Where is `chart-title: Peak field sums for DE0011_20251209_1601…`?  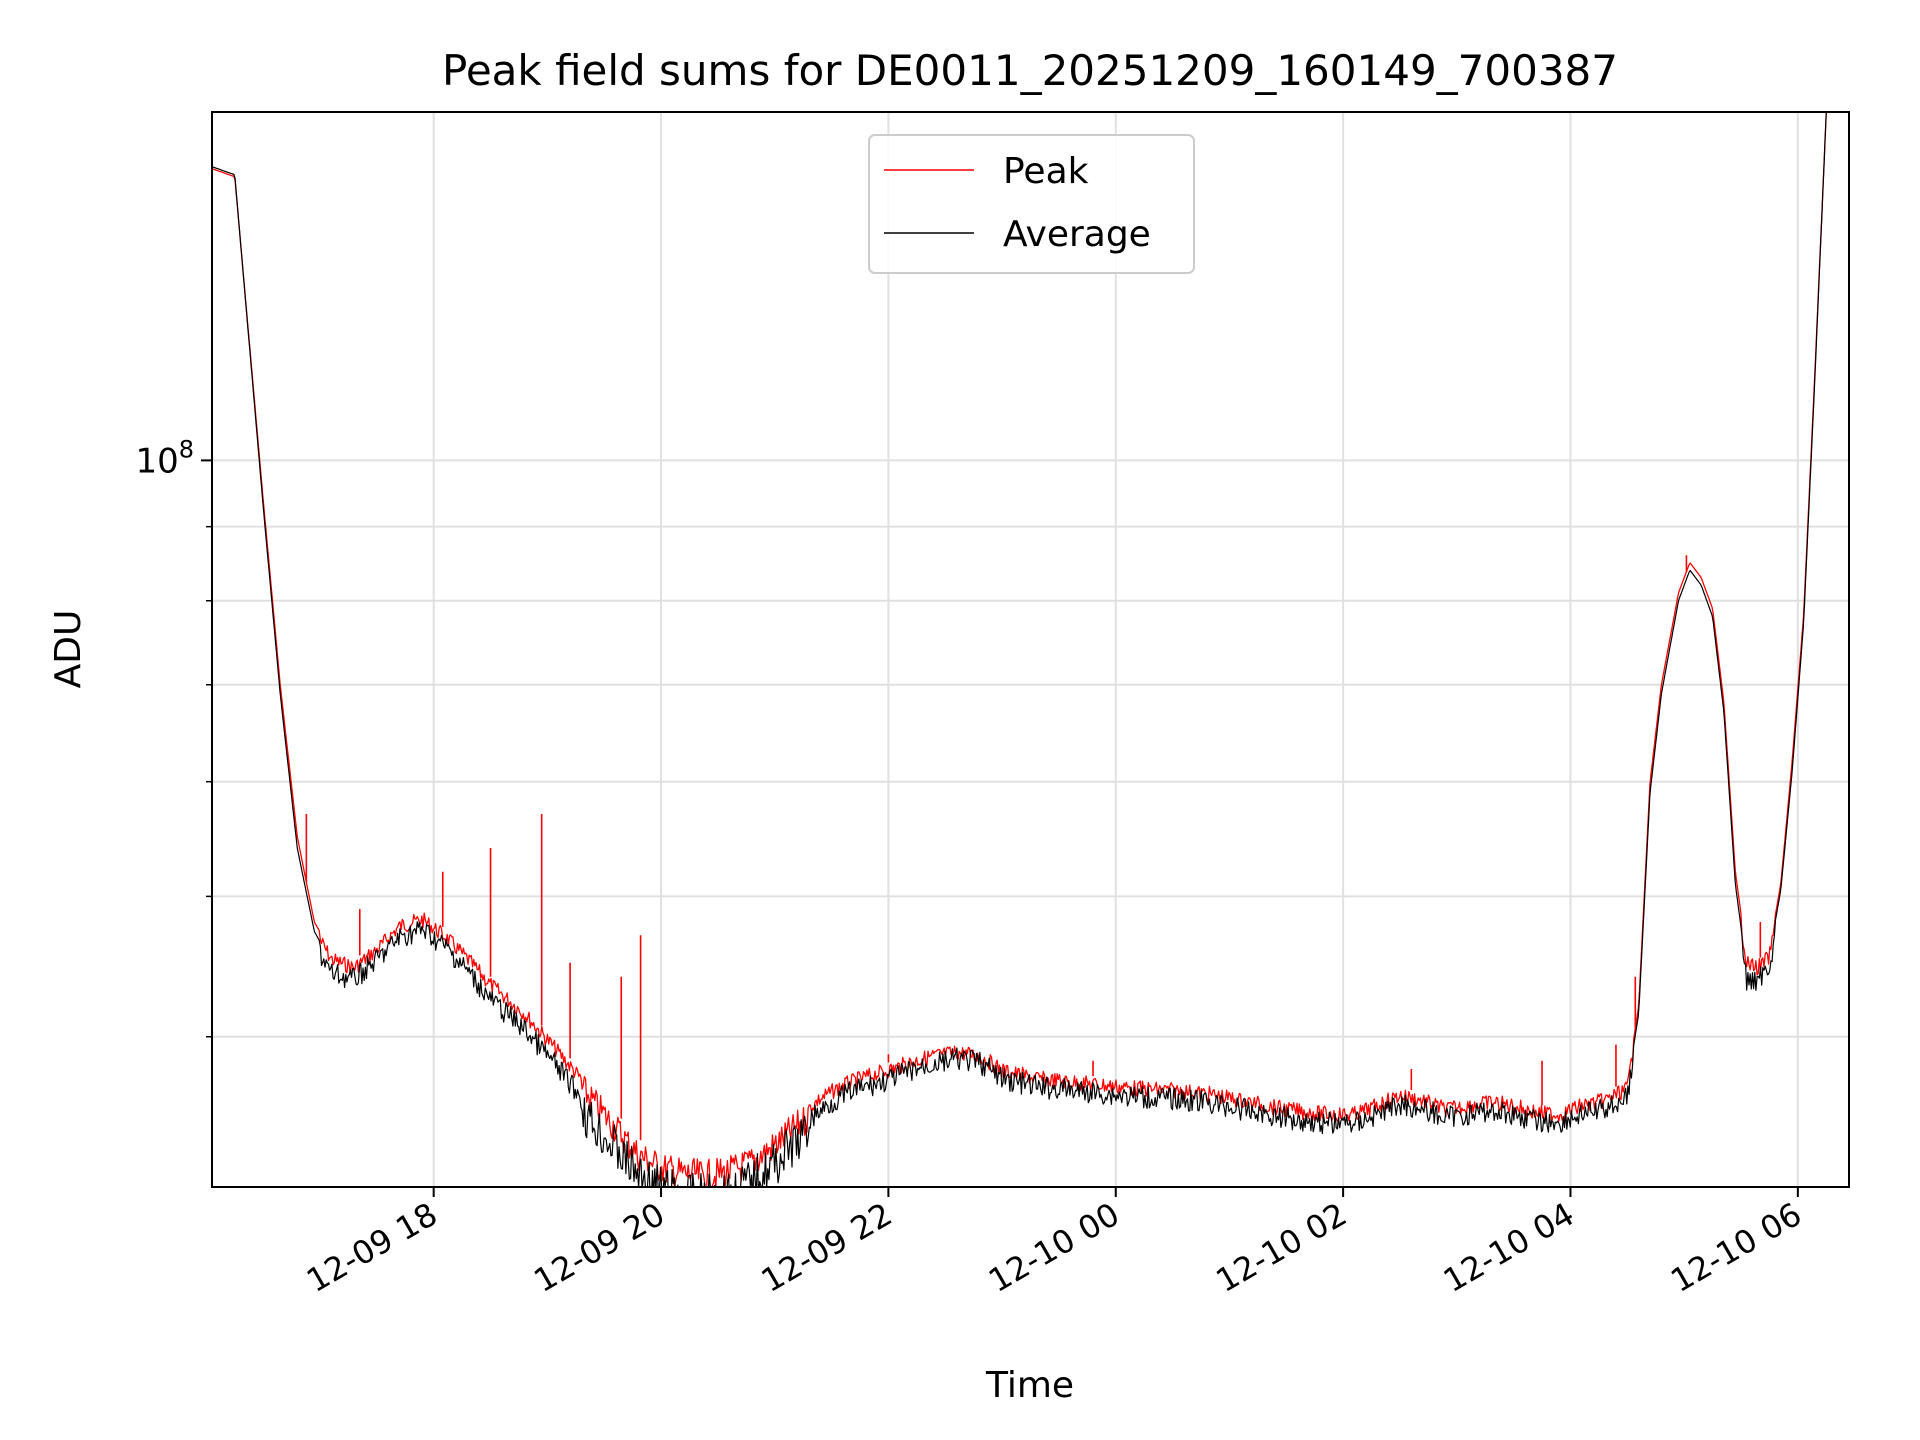 chart-title: Peak field sums for DE0011_20251209_1601… is located at coordinates (1030, 70).